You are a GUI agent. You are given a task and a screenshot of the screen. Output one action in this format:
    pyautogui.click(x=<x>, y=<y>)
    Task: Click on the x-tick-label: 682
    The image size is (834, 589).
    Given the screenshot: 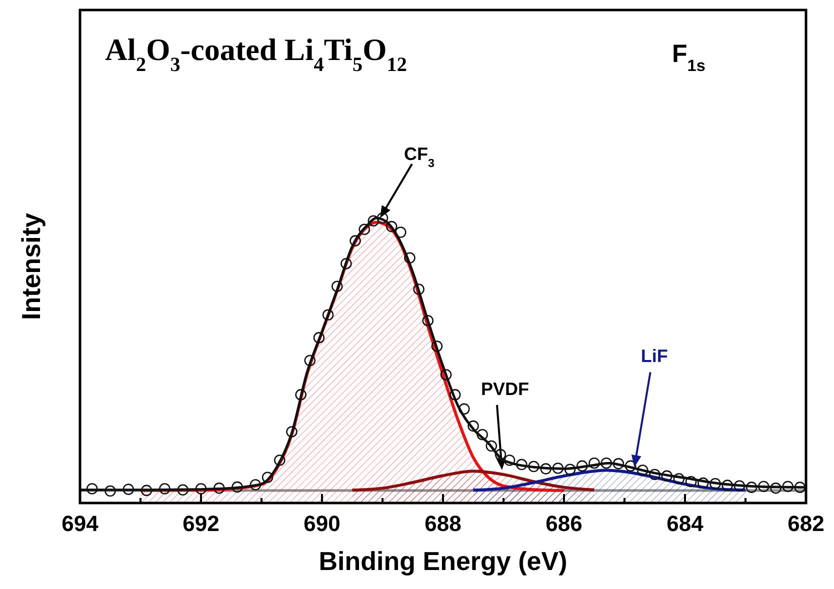 What is the action you would take?
    pyautogui.click(x=806, y=523)
    